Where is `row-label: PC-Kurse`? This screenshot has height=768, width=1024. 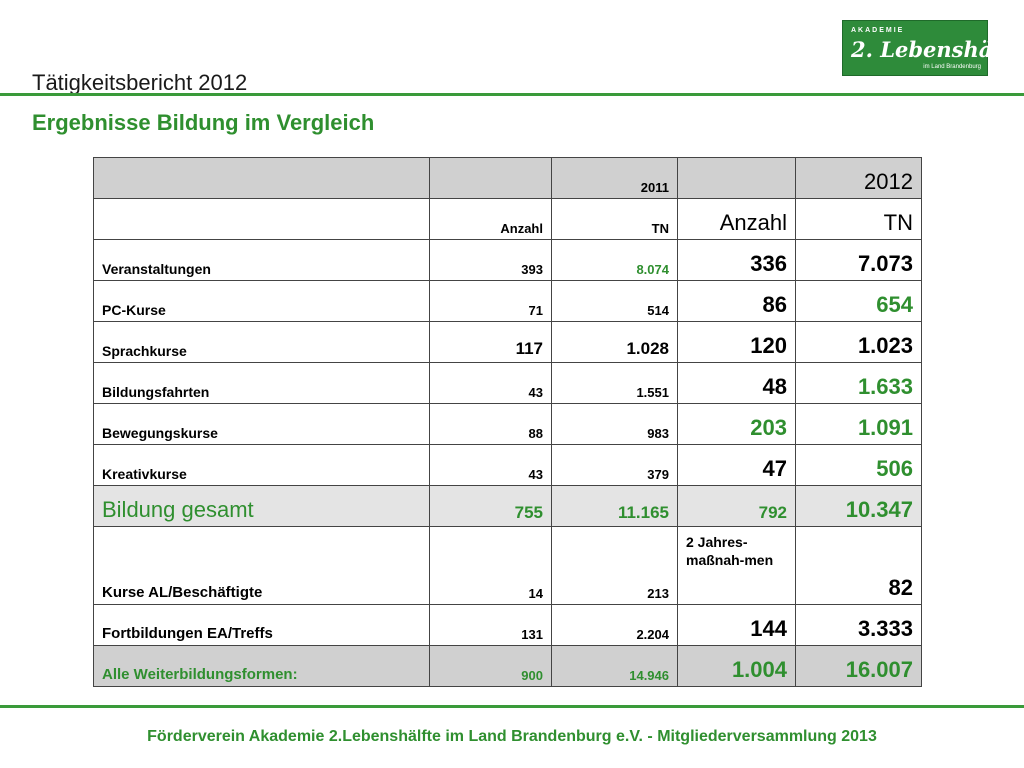 row-label: PC-Kurse is located at coordinates (261, 301).